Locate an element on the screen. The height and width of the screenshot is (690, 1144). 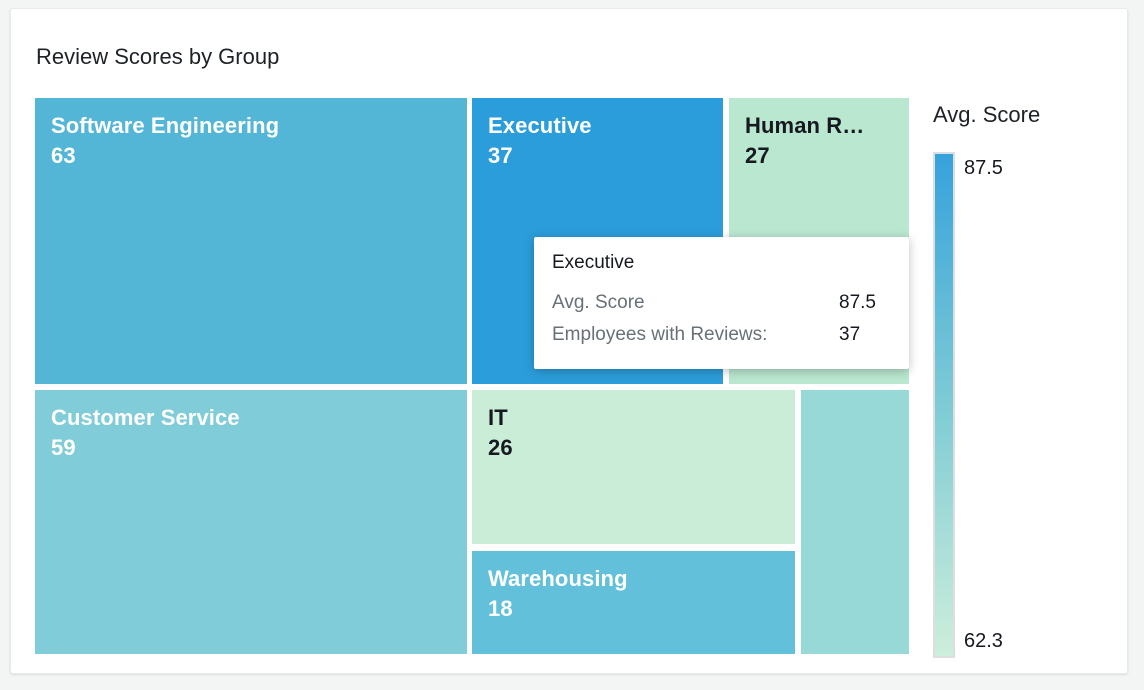
treemap-block-customer-service: Customer Service 59 is located at coordinates (251, 522).